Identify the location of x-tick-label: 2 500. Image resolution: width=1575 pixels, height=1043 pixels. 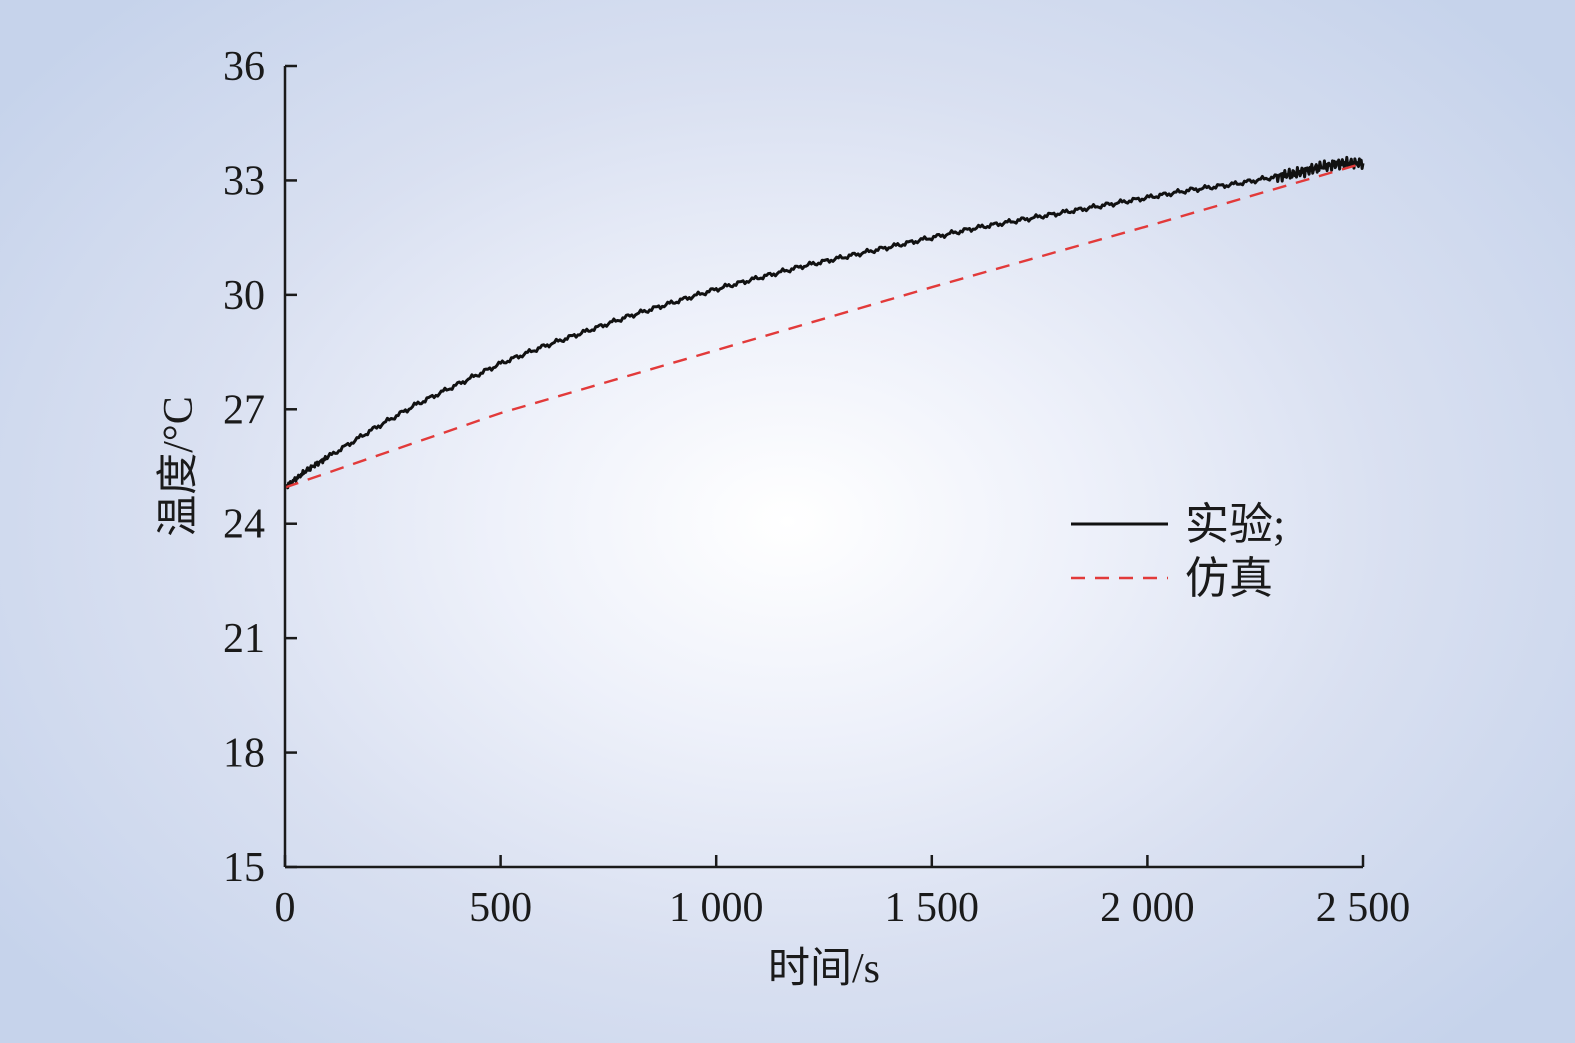
(1363, 908).